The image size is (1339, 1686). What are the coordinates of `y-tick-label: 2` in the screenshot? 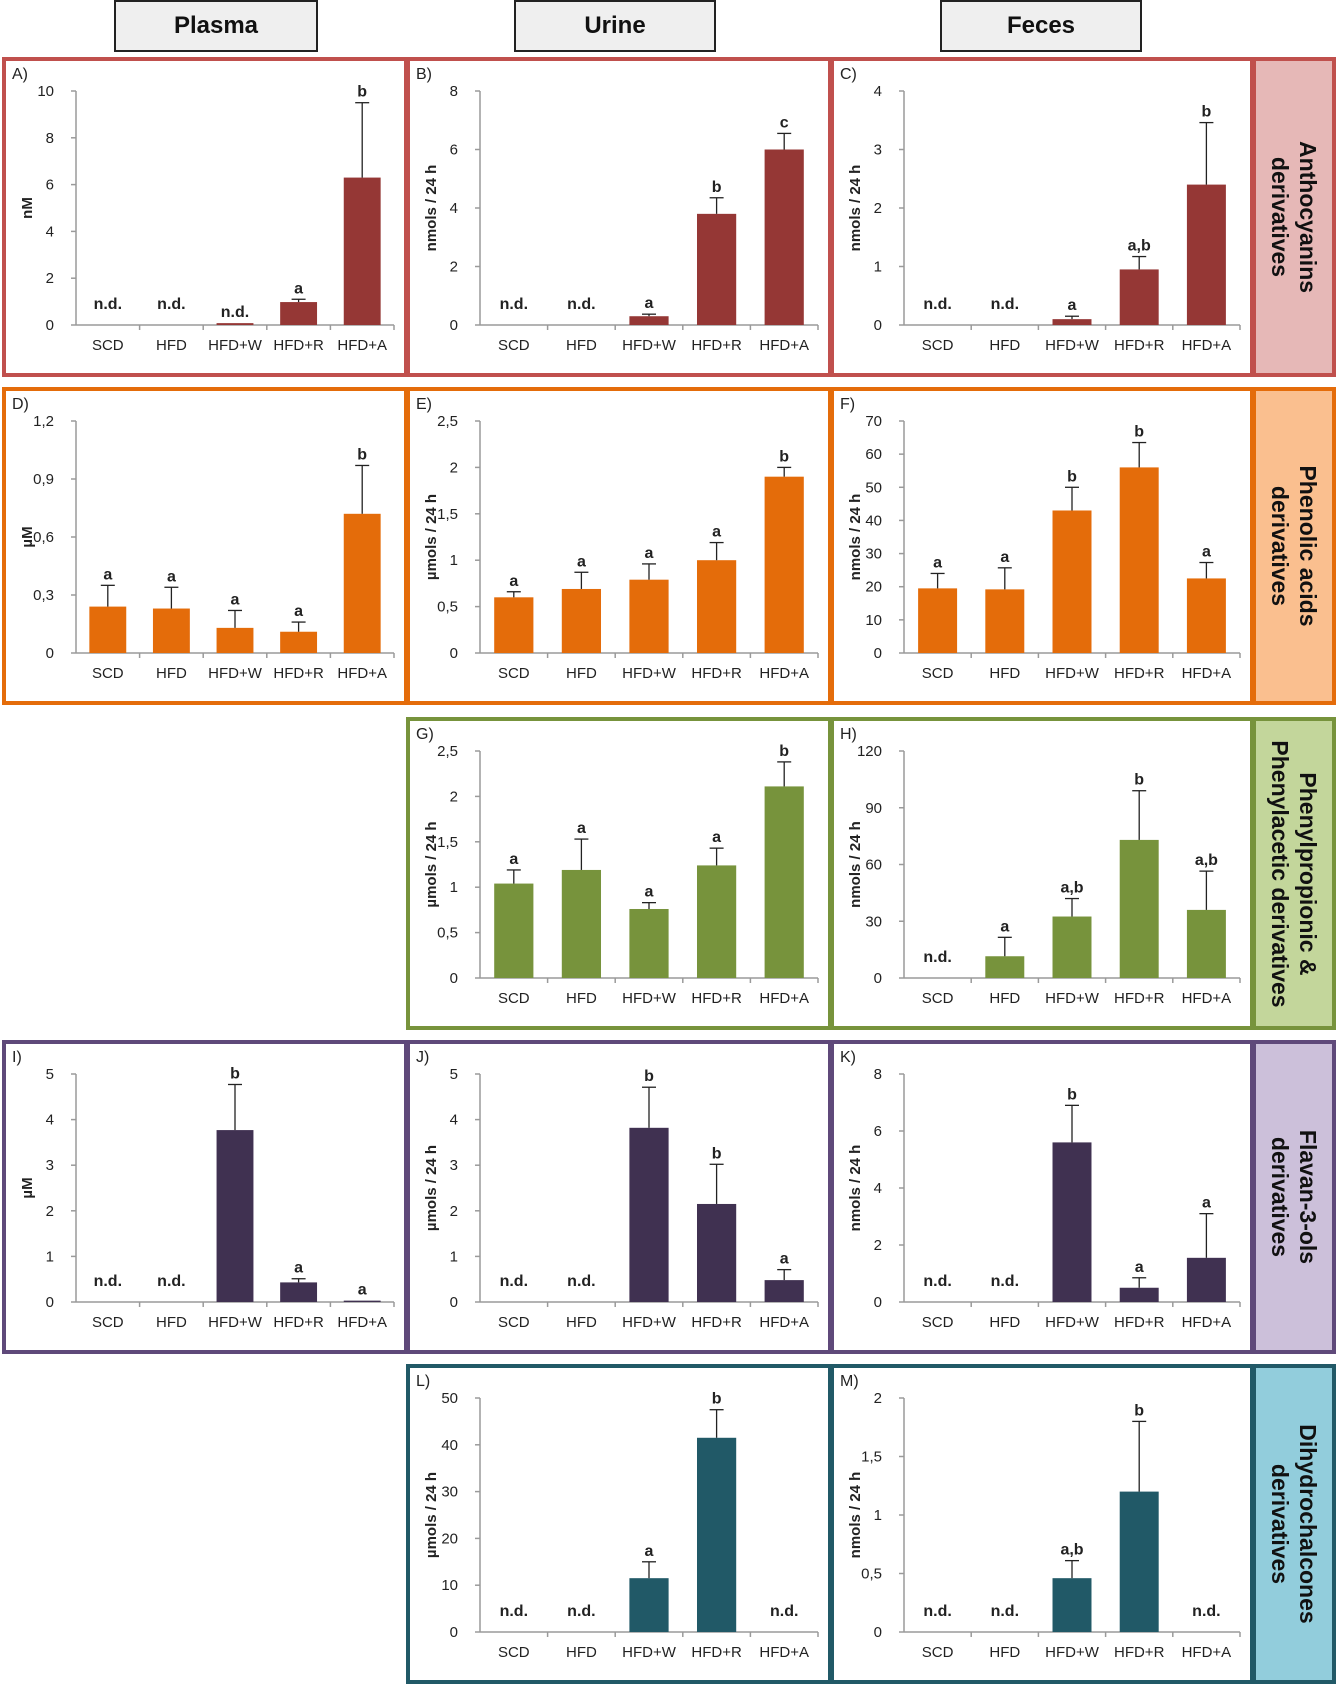 It's located at (878, 1398).